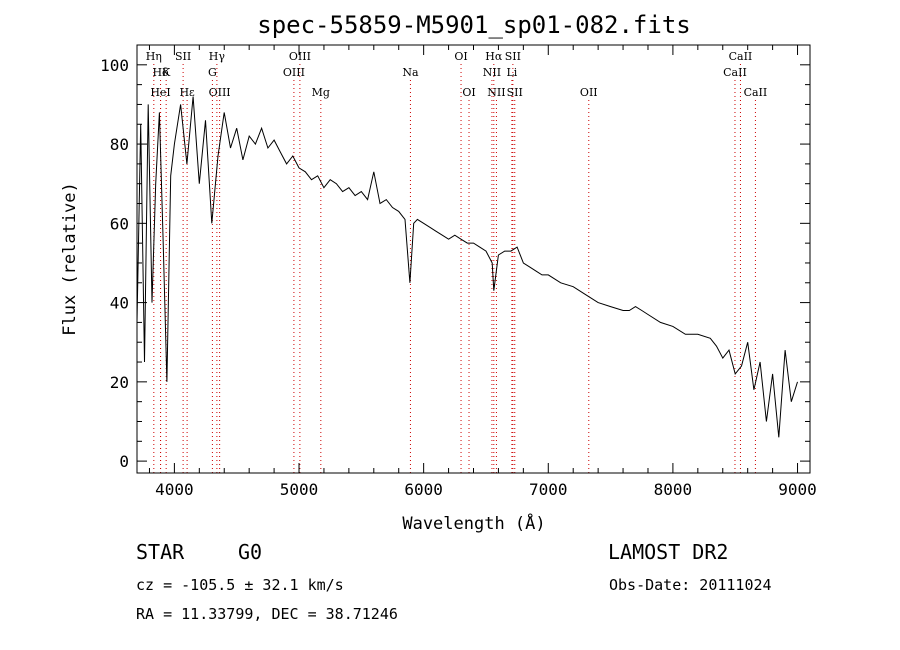 The height and width of the screenshot is (650, 900). Describe the element at coordinates (174, 489) in the screenshot. I see `x-tick-label: 4000` at that location.